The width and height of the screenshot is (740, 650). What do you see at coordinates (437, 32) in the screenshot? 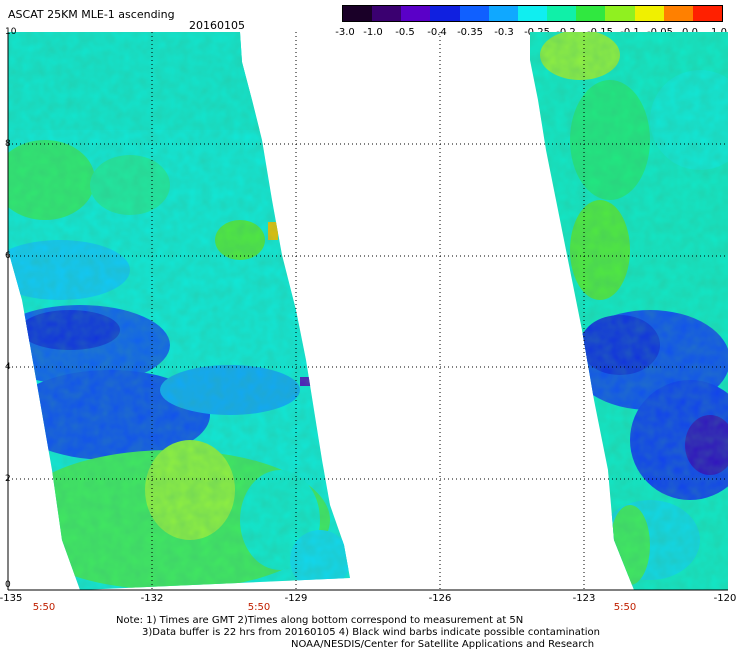
I see `colorbar-label: -0.4` at bounding box center [437, 32].